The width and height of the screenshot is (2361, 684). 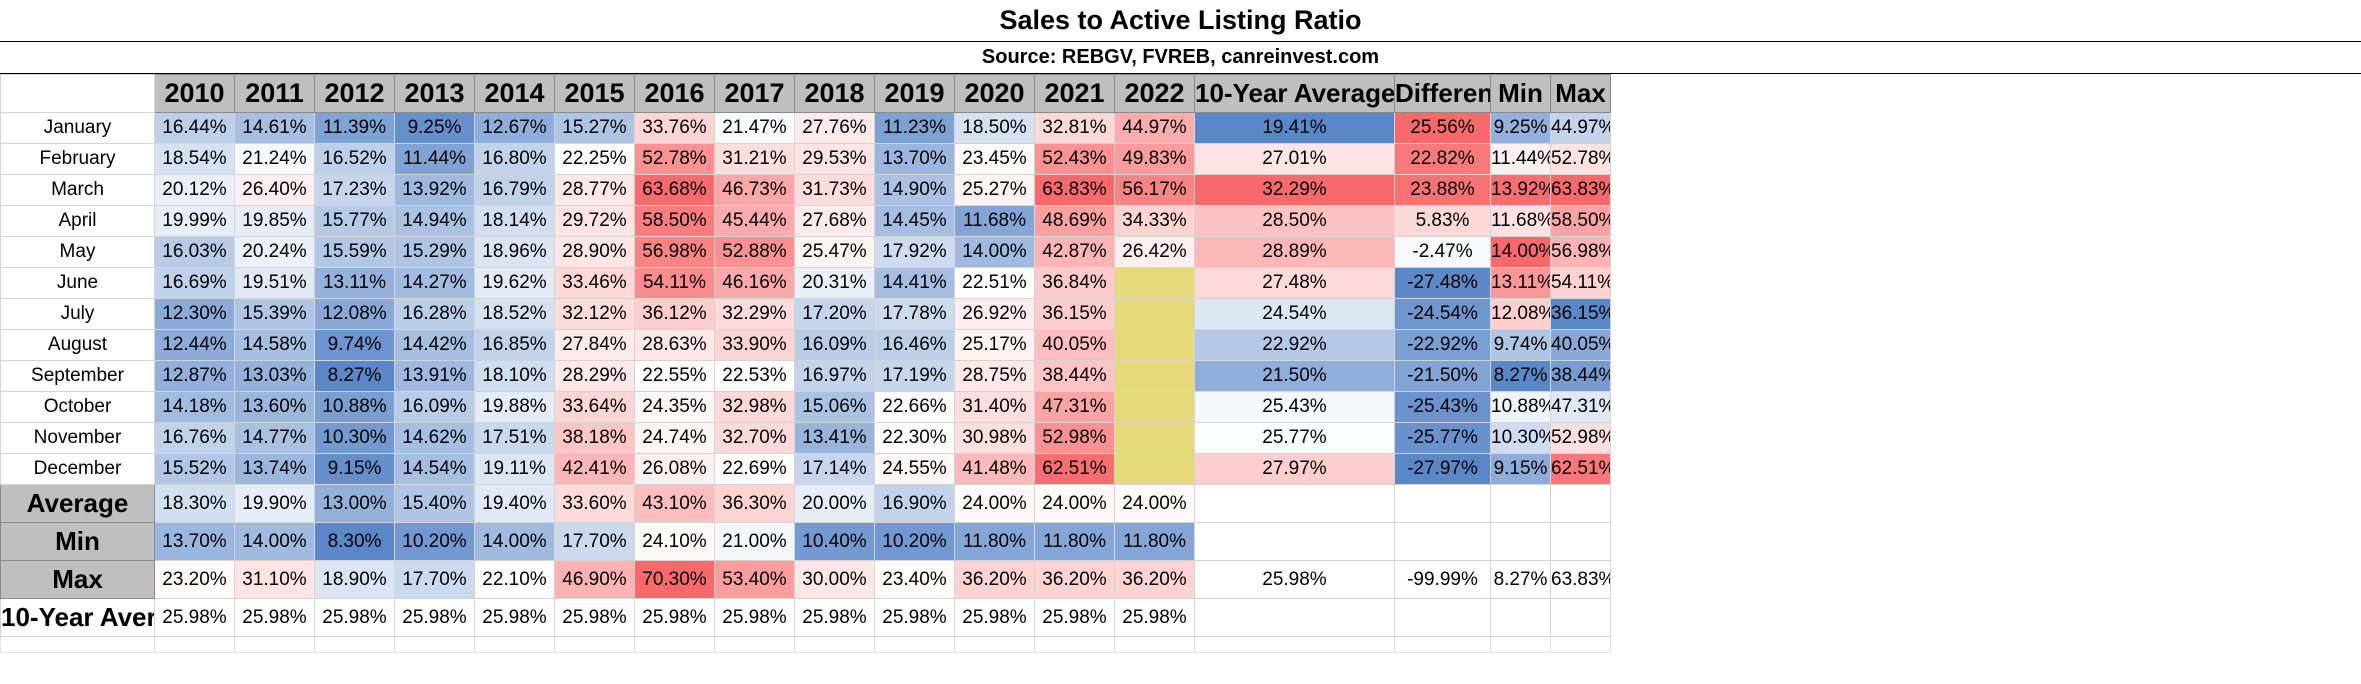 What do you see at coordinates (514, 469) in the screenshot?
I see `data-cell: 19.11%` at bounding box center [514, 469].